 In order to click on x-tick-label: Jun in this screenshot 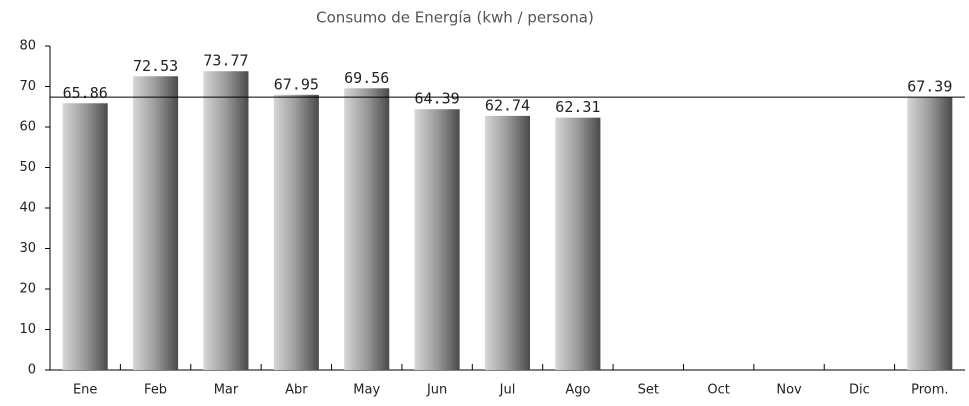, I will do `click(436, 390)`.